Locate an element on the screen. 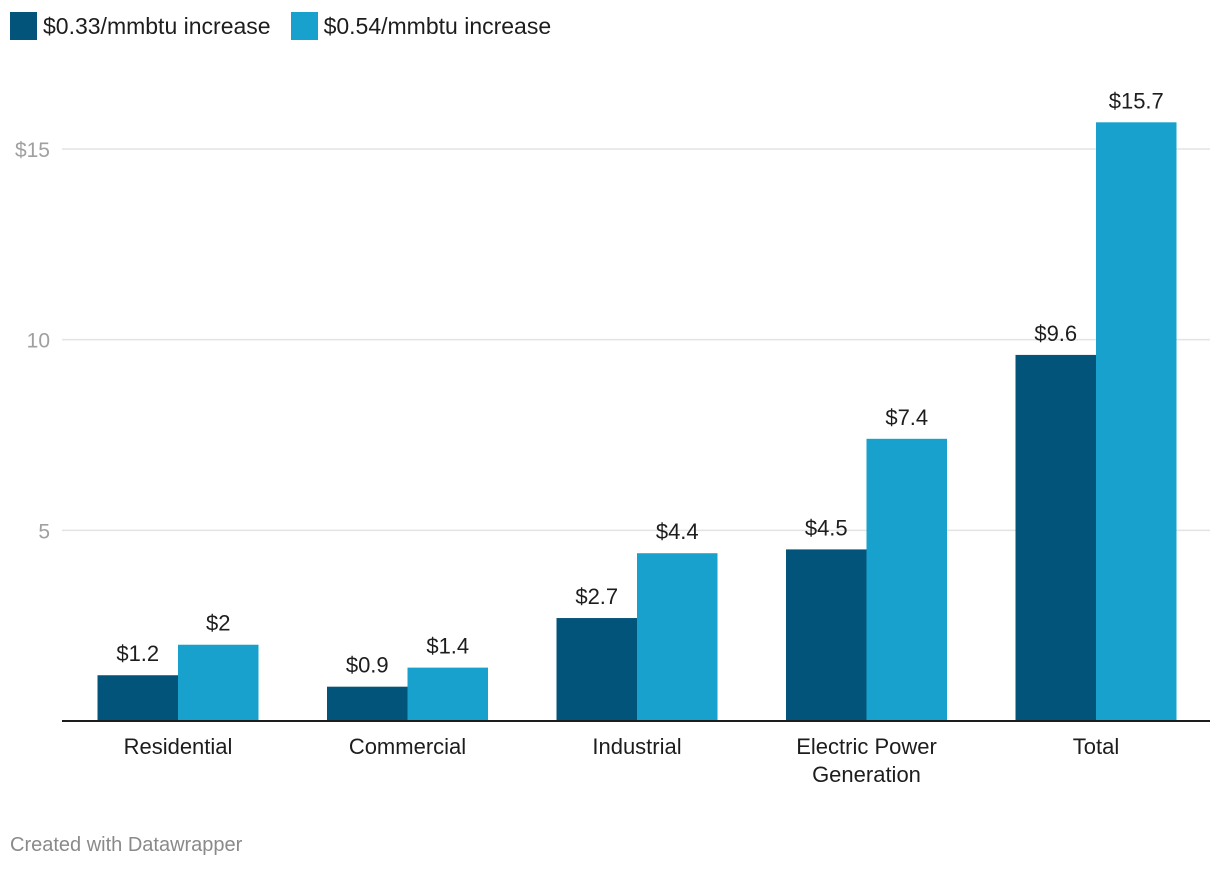  x-tick-label: Total is located at coordinates (1096, 746).